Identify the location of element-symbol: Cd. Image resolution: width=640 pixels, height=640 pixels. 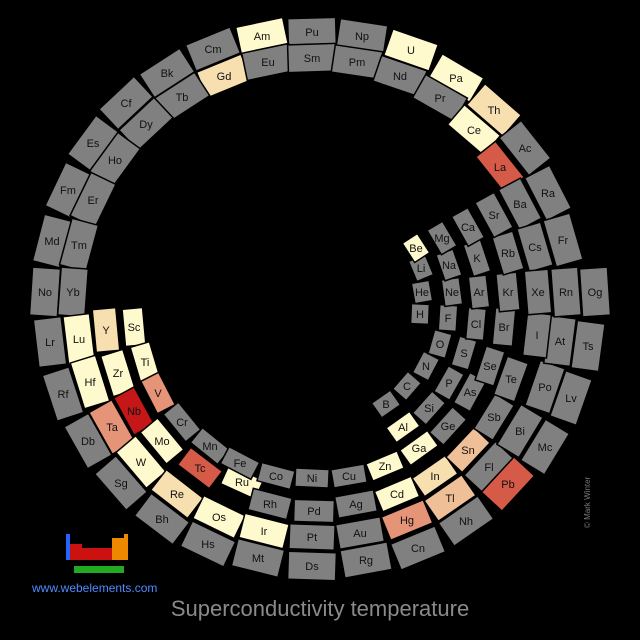
(397, 495).